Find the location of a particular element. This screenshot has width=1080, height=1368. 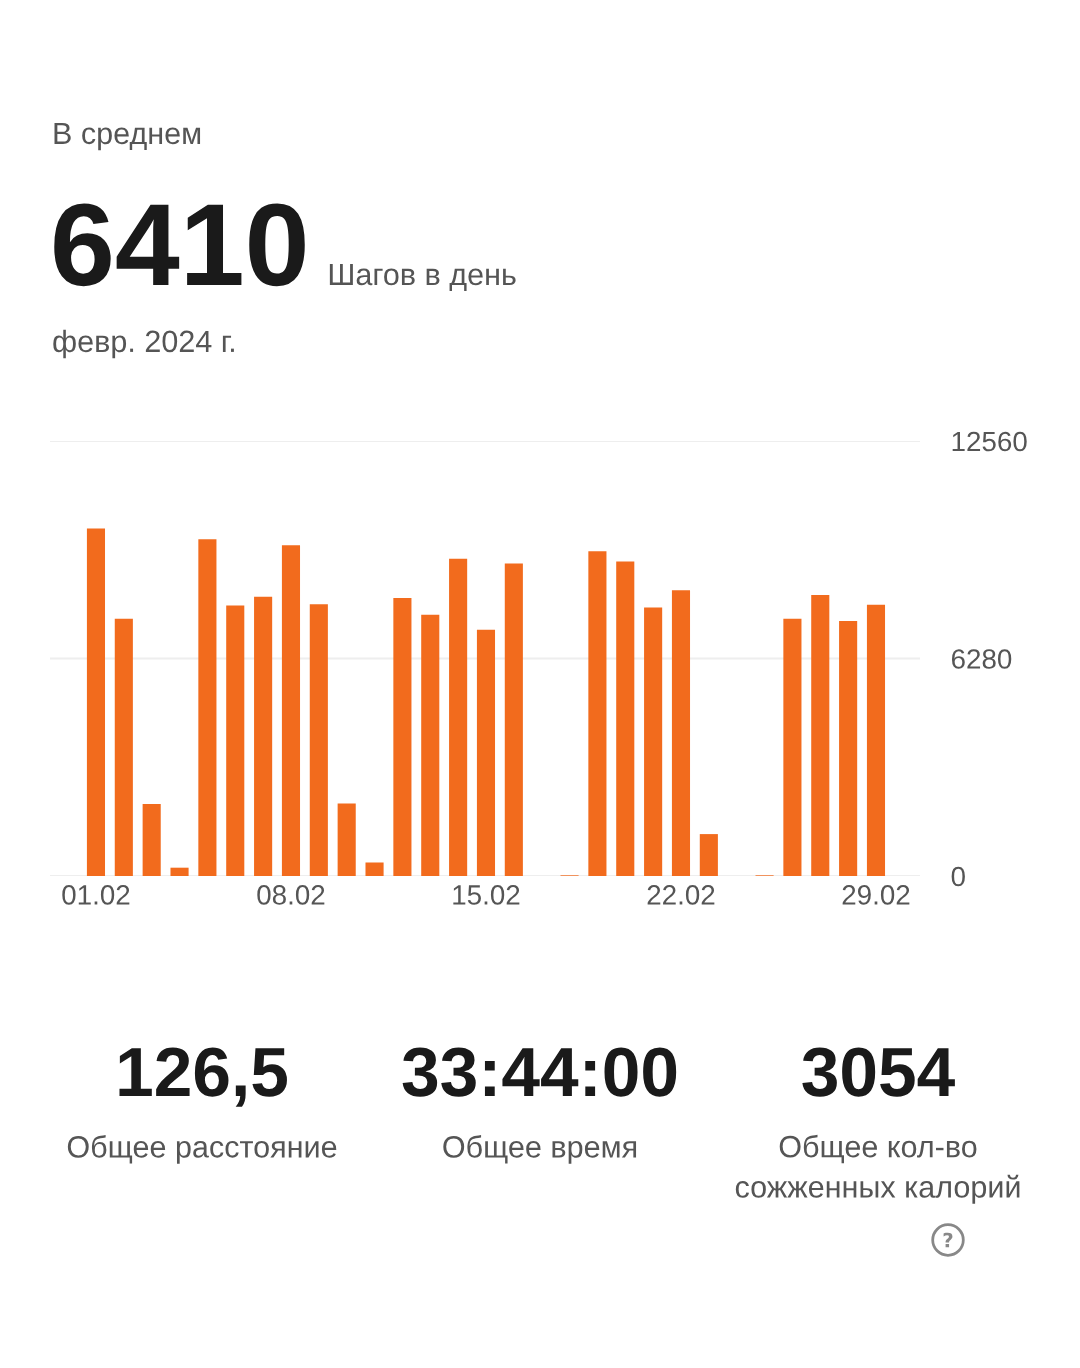

y-tick-label: 12560 is located at coordinates (989, 441).